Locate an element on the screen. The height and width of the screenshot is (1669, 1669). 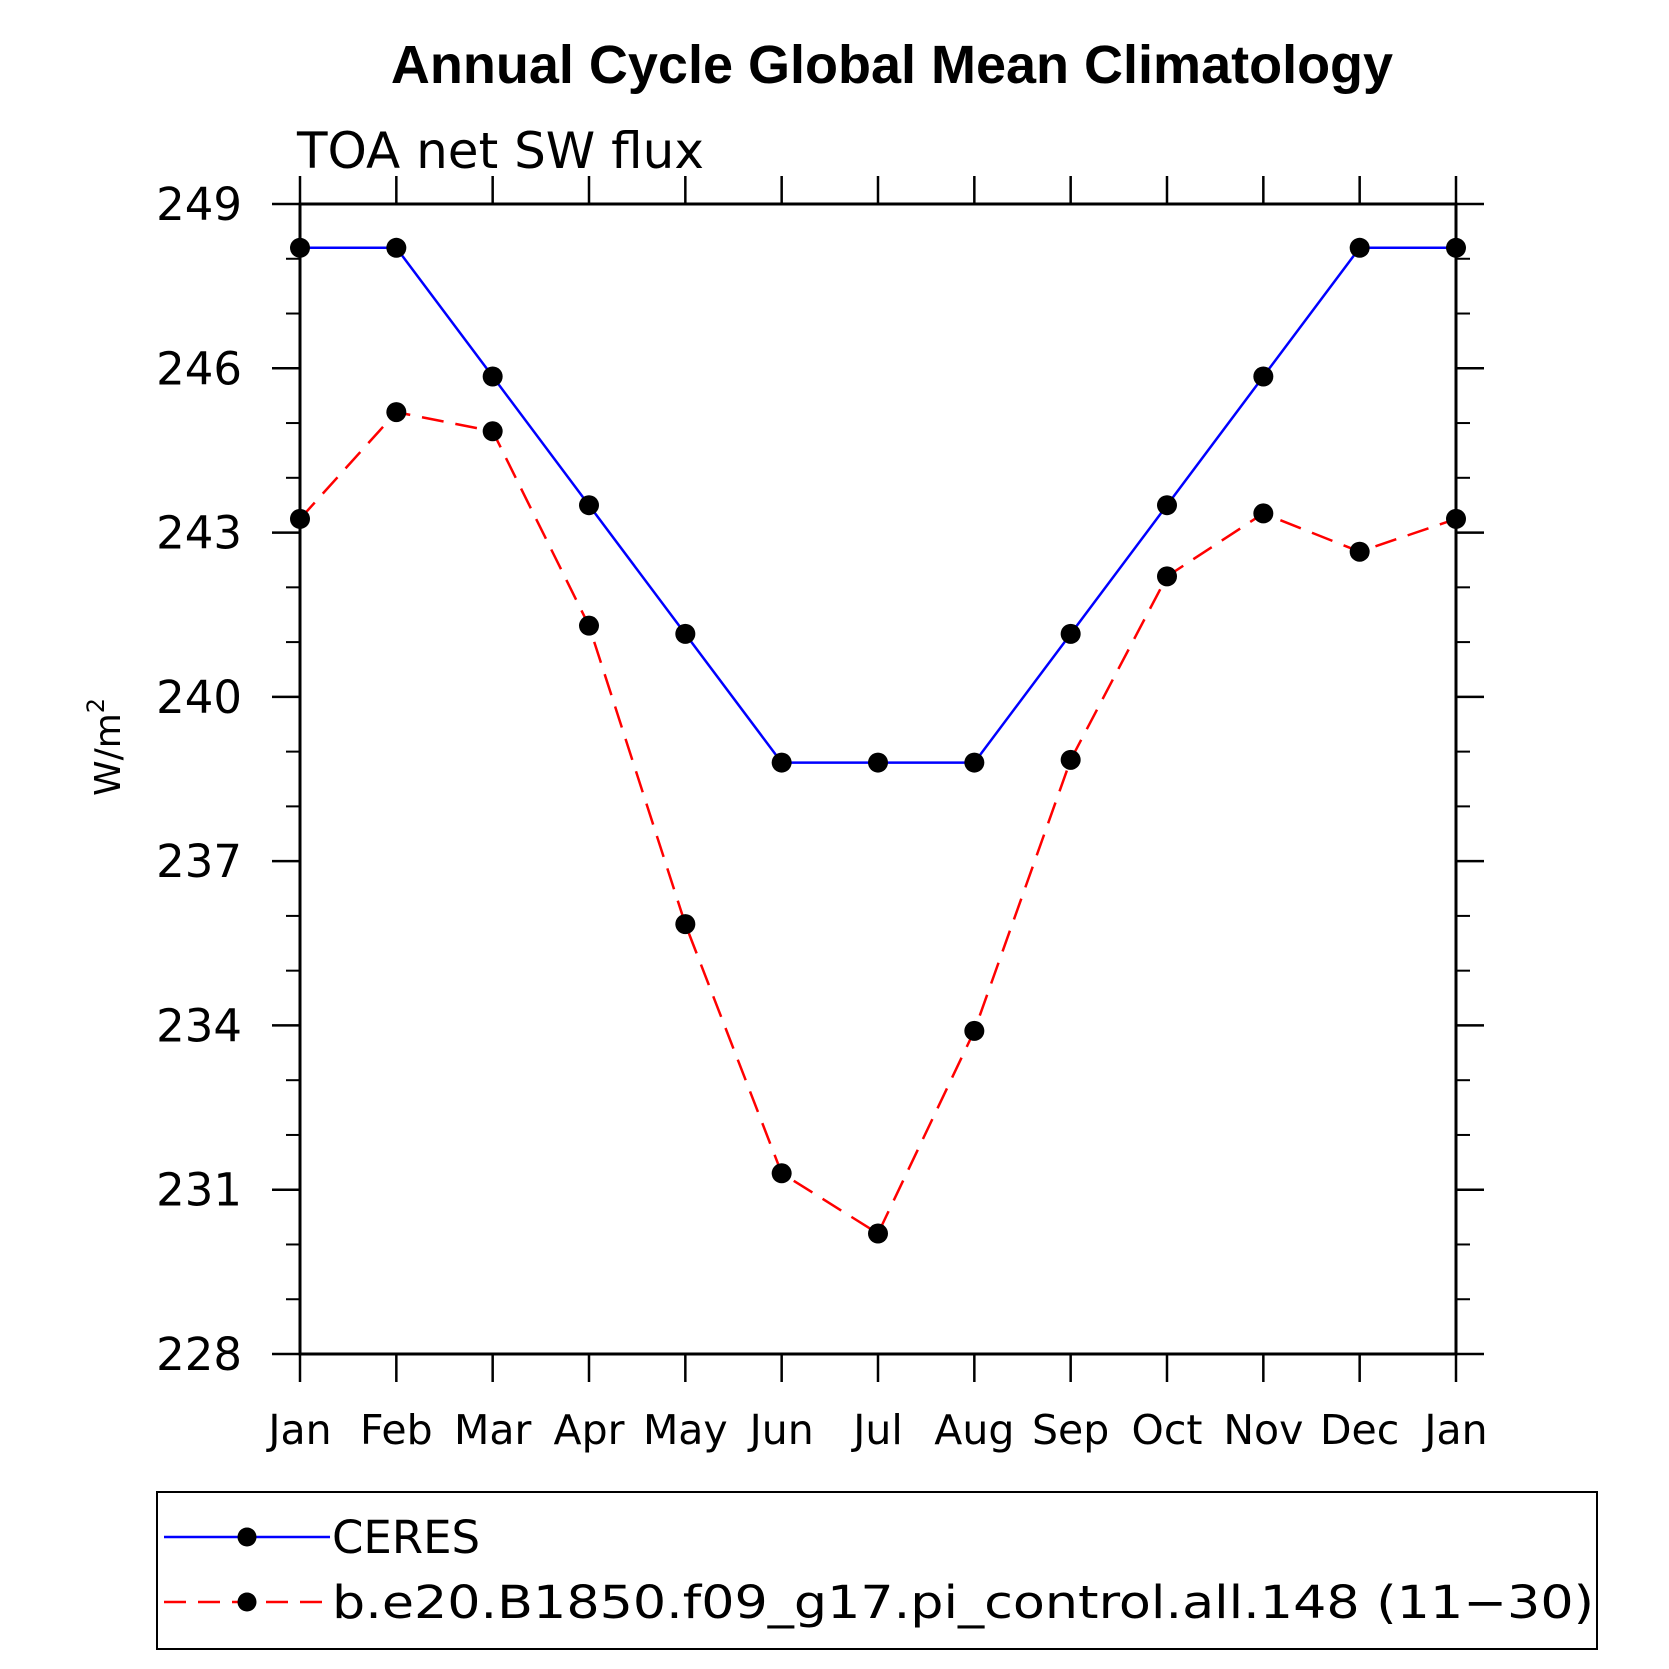
x-tick-label: Sep is located at coordinates (1070, 1430).